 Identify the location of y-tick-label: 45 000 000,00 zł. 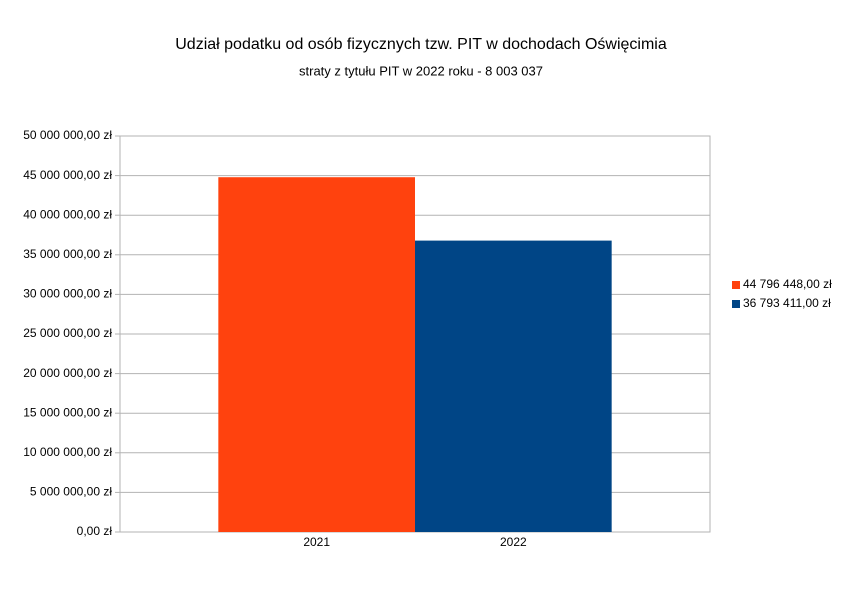
(67, 175).